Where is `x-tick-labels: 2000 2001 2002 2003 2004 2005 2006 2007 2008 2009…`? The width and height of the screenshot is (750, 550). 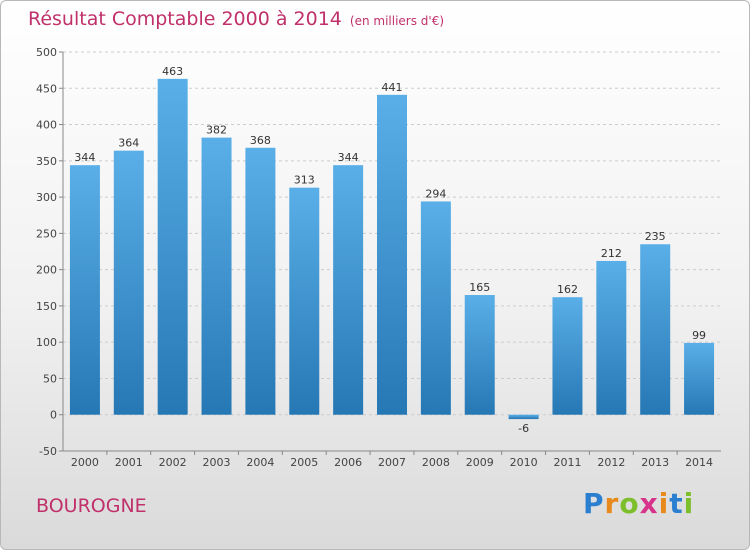
x-tick-labels: 2000 2001 2002 2003 2004 2005 2006 2007 2008 2009… is located at coordinates (392, 462).